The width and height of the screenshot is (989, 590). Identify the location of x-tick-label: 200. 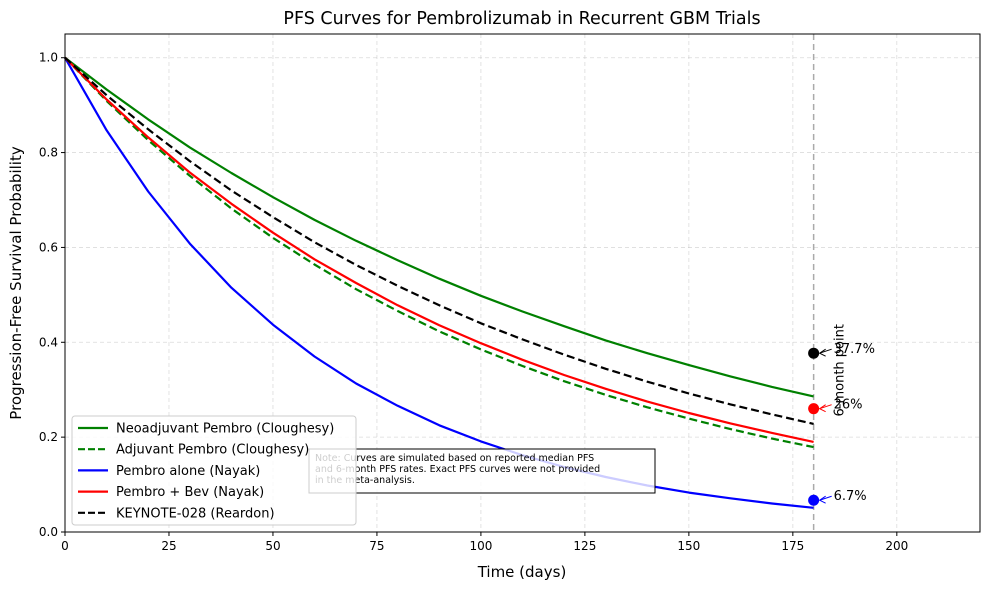
(896, 546).